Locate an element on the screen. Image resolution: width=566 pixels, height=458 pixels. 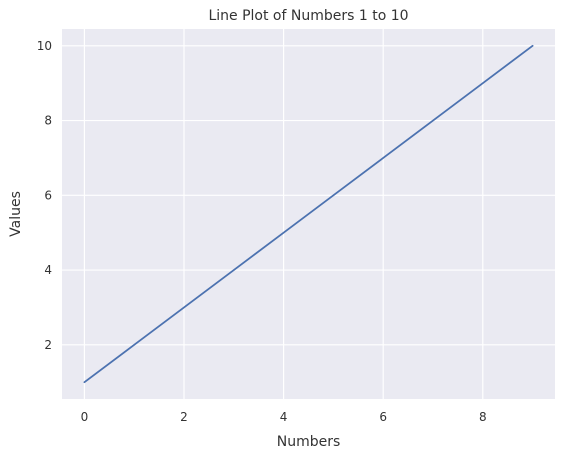
chart-title: Line Plot of Numbers 1 to 10 is located at coordinates (308, 16).